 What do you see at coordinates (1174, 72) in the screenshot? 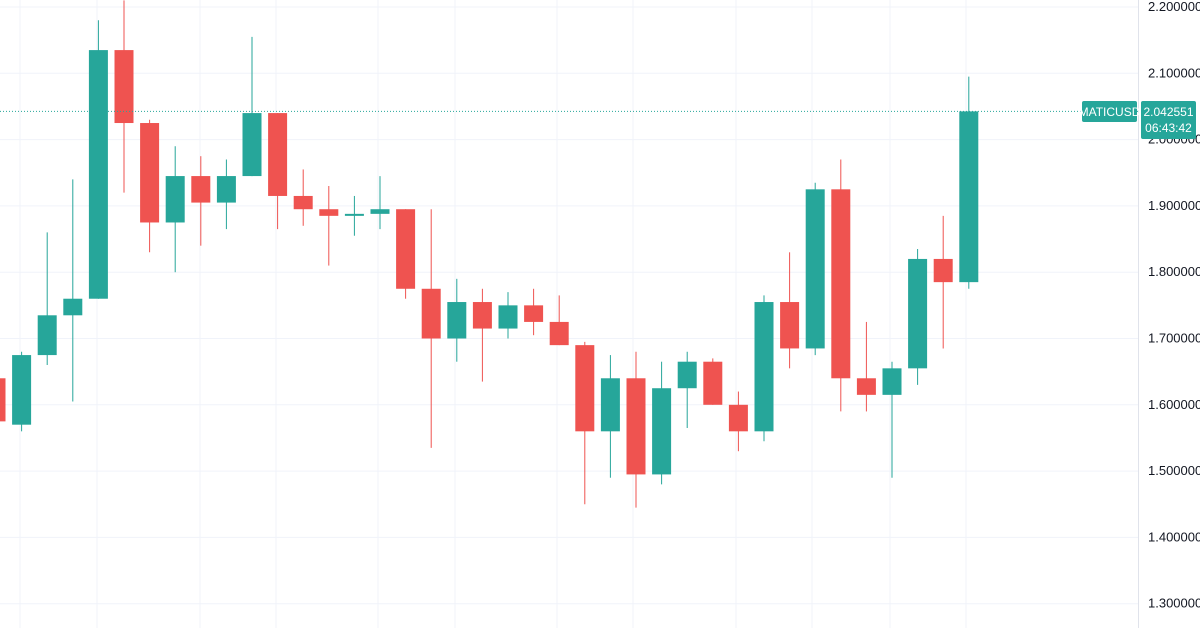
I see `y-tick-label: 2.100000` at bounding box center [1174, 72].